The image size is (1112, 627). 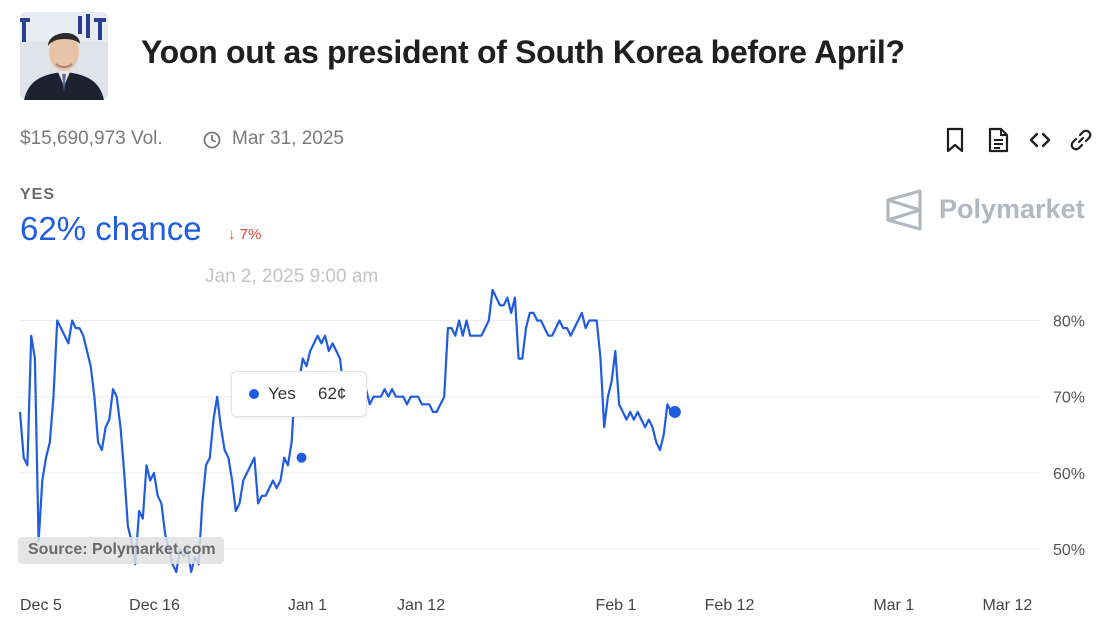 What do you see at coordinates (893, 605) in the screenshot?
I see `x-tick-label: Mar 1` at bounding box center [893, 605].